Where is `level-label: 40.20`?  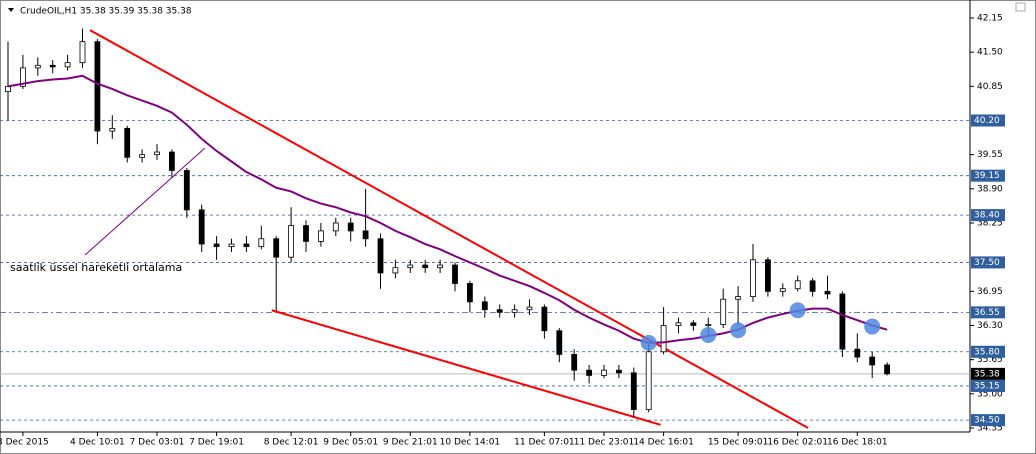
level-label: 40.20 is located at coordinates (987, 121).